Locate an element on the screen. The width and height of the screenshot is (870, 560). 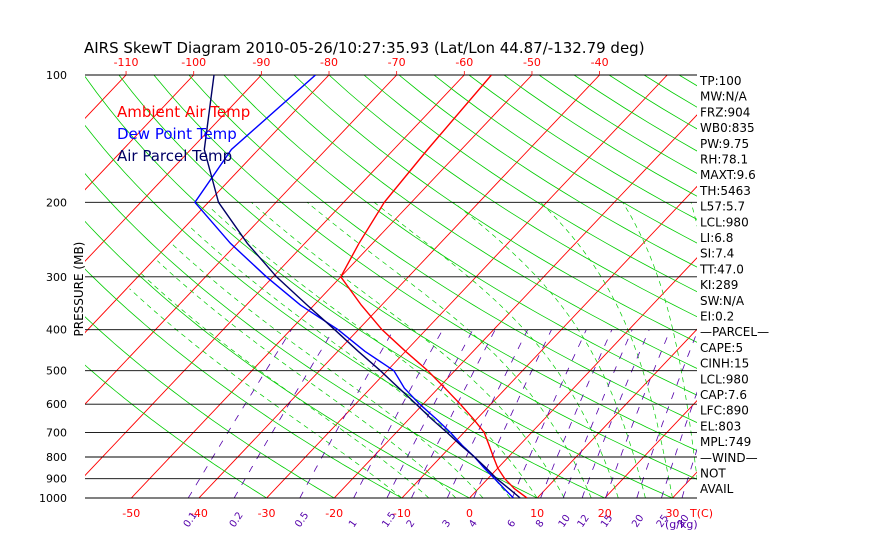
y-axis-label: PRESSURE (MB) is located at coordinates (79, 289).